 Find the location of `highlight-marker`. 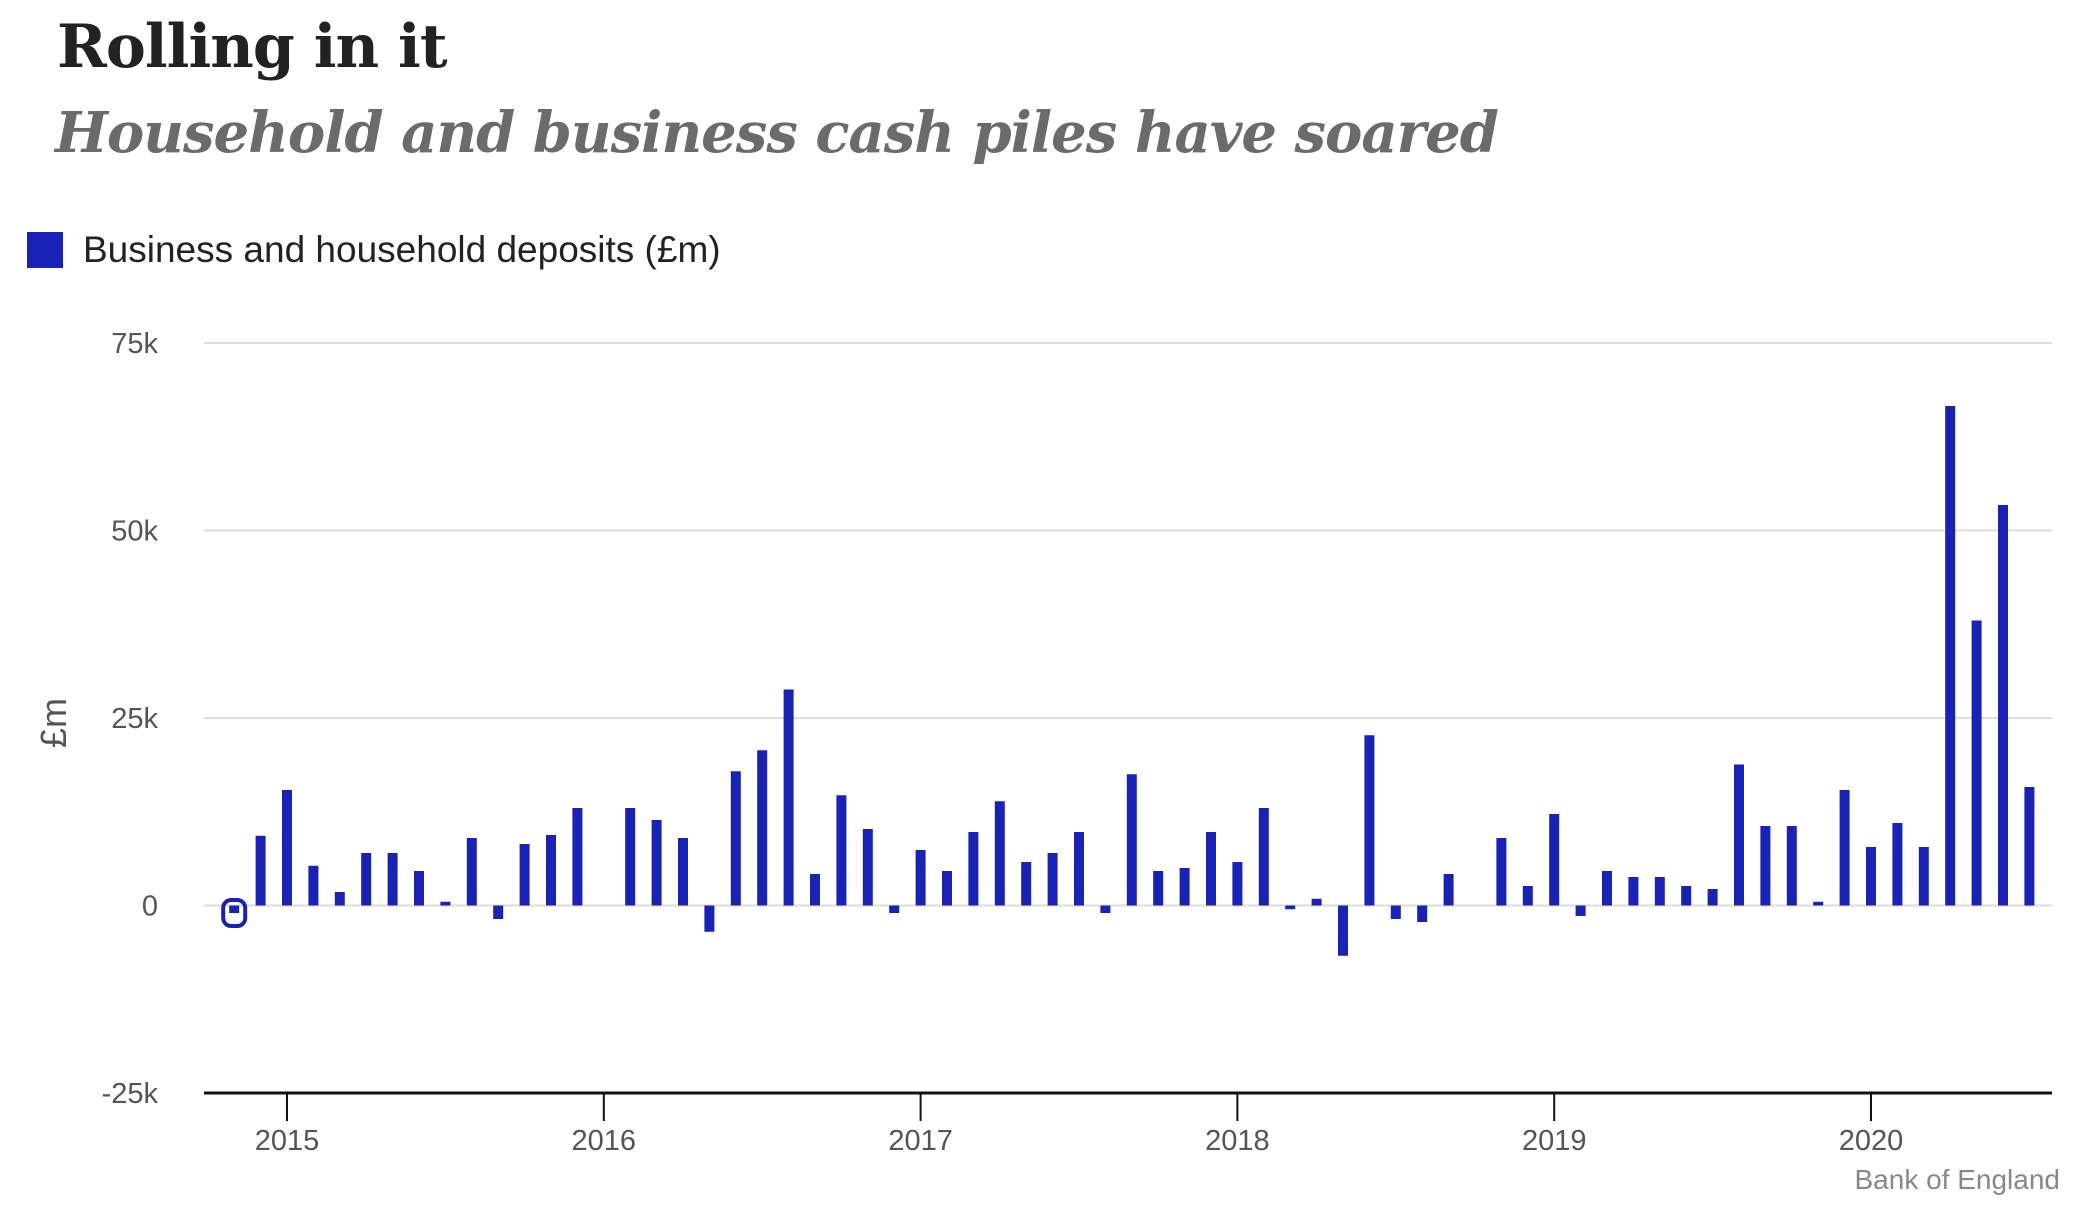

highlight-marker is located at coordinates (234, 913).